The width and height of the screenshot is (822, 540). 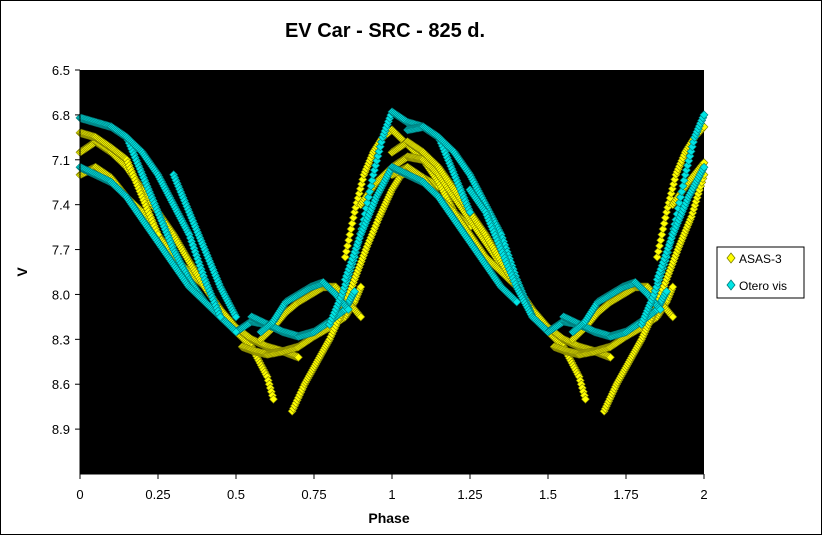 I want to click on x-tick-label: 1.25, so click(x=469, y=494).